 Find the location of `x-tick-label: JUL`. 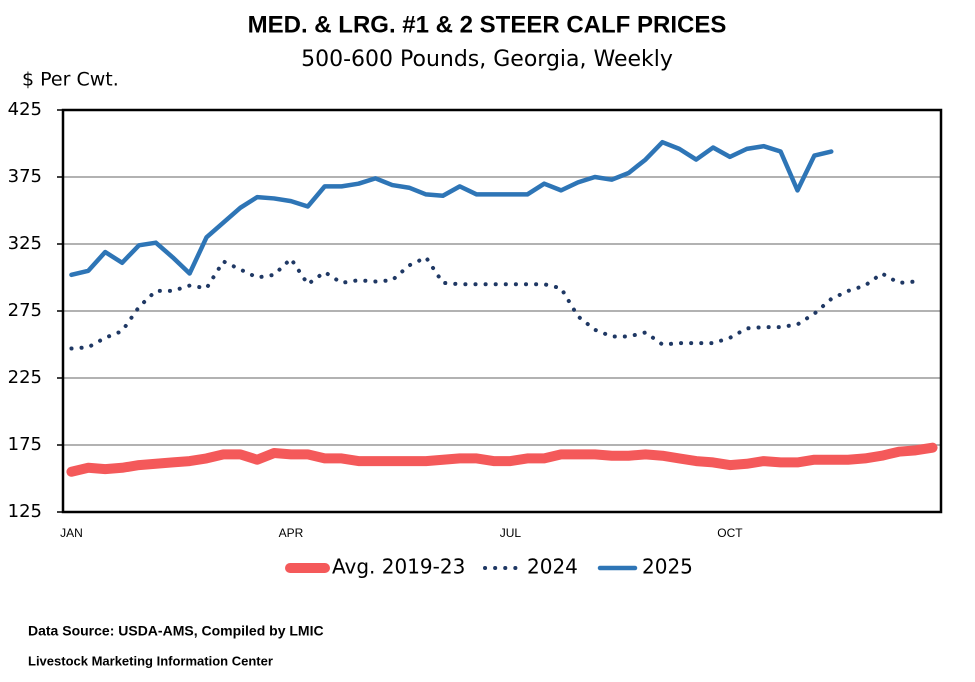

x-tick-label: JUL is located at coordinates (511, 533).